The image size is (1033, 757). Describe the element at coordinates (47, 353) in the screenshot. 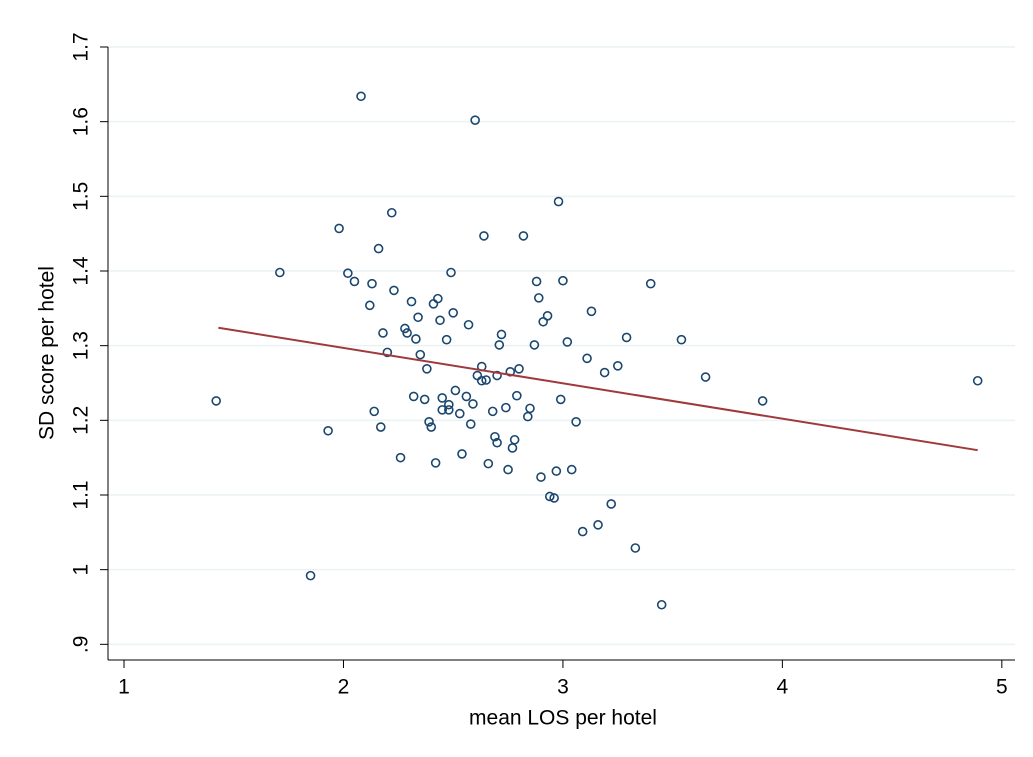

I see `y-axis-title: SD score per hotel` at that location.